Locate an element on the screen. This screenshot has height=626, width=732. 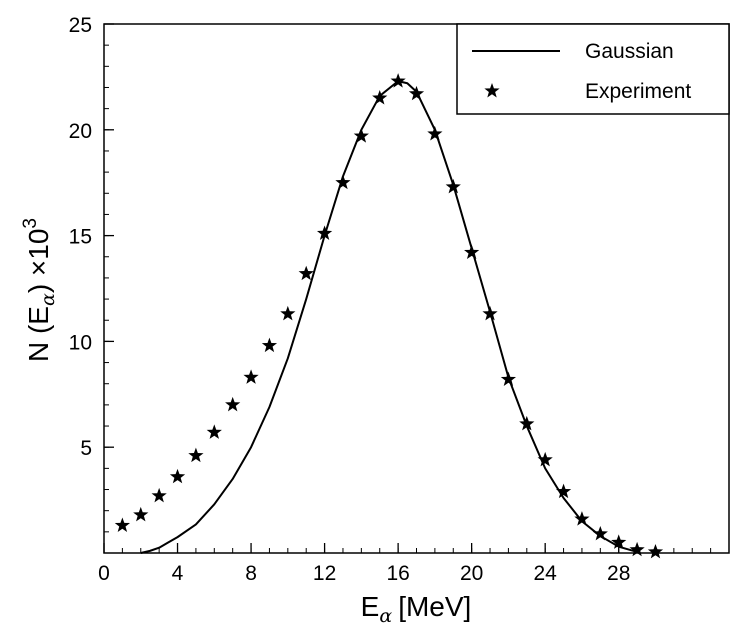
legend-label-gaussian: Gaussian is located at coordinates (629, 51).